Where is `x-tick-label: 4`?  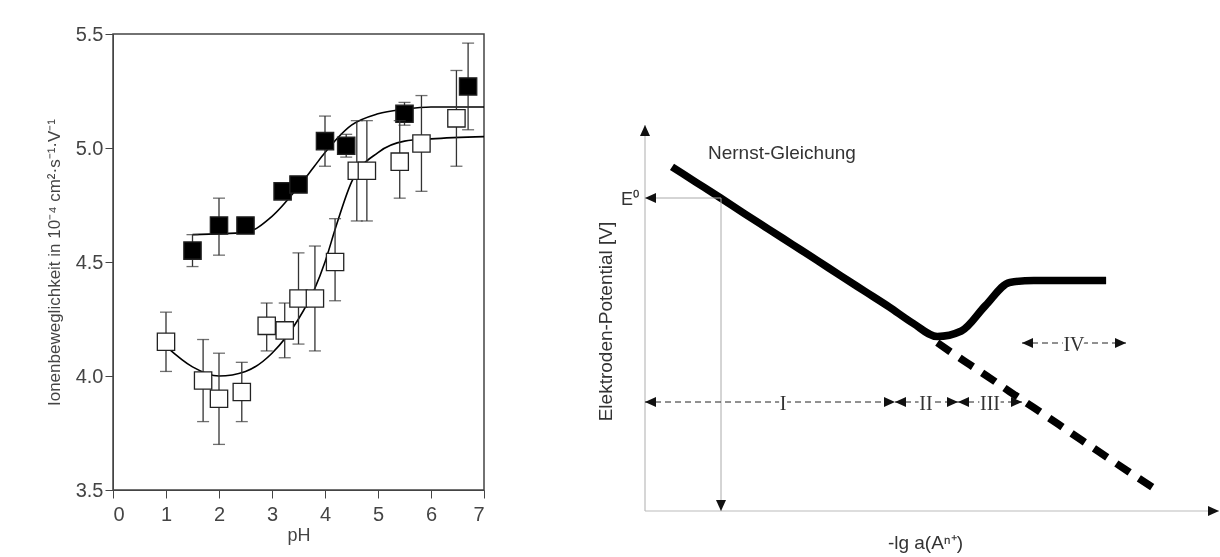 x-tick-label: 4 is located at coordinates (325, 513).